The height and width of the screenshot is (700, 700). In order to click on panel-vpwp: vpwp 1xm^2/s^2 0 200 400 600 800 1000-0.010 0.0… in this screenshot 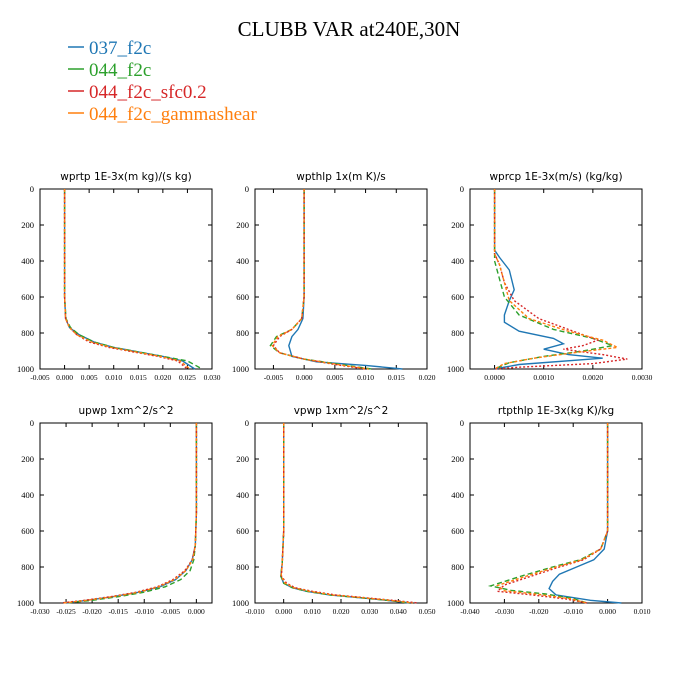, I will do `click(334, 510)`.